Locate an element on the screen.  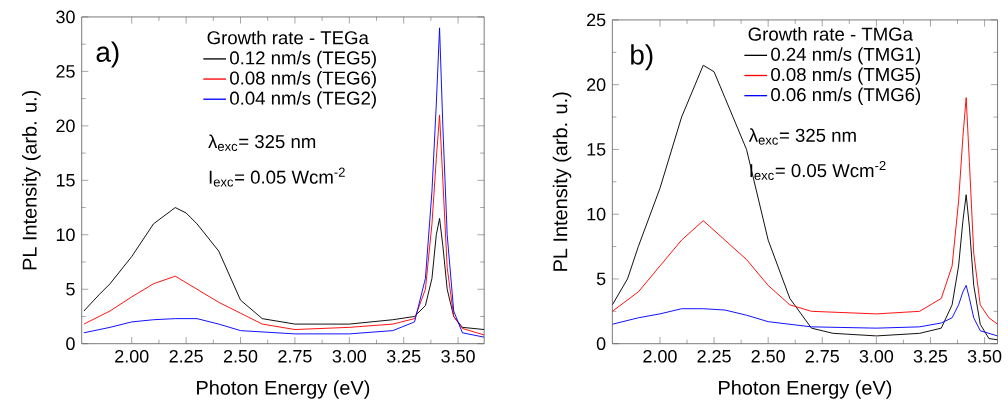
legend-title: Growth rate - TMGa is located at coordinates (831, 33).